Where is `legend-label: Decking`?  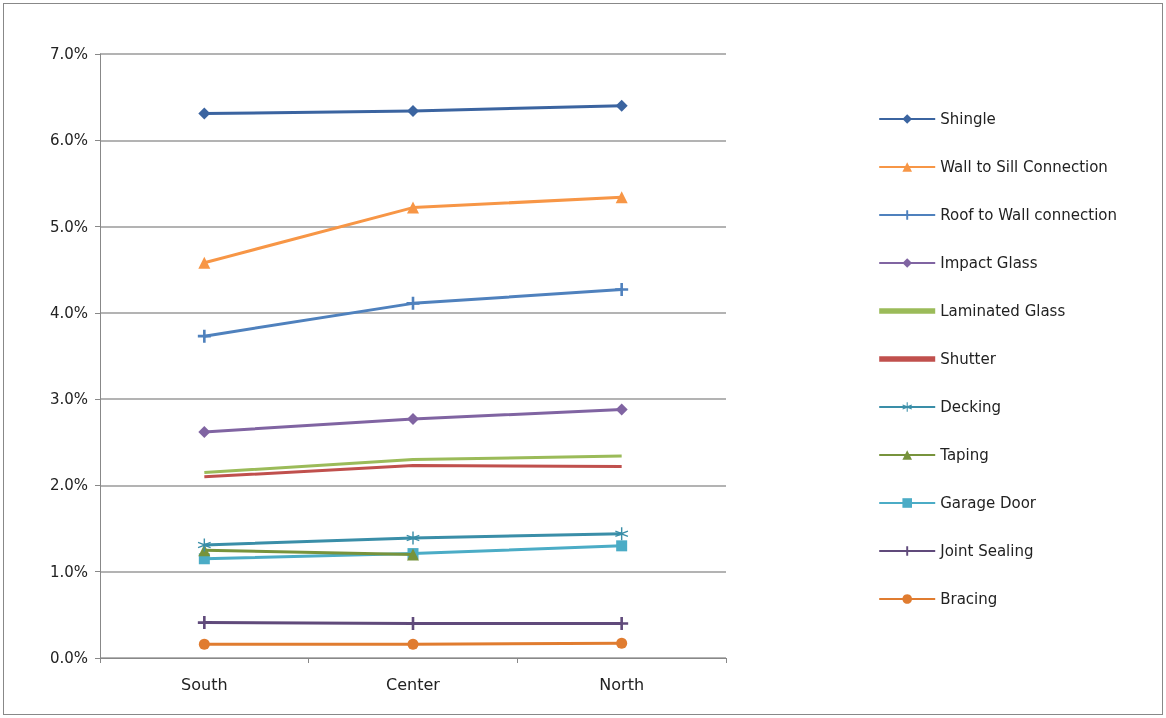
legend-label: Decking is located at coordinates (971, 407).